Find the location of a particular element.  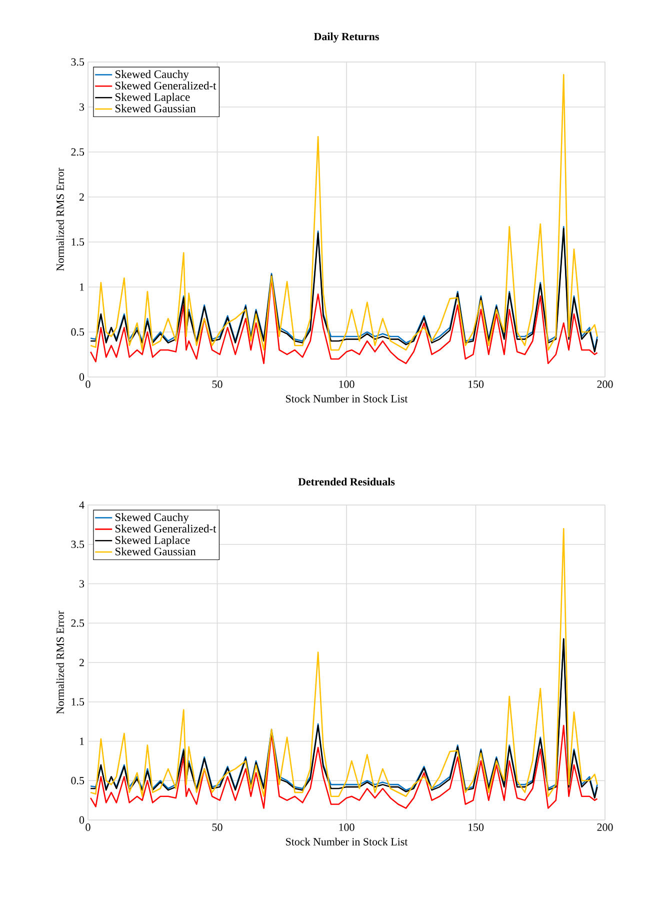

line-series is located at coordinates (344, 766).